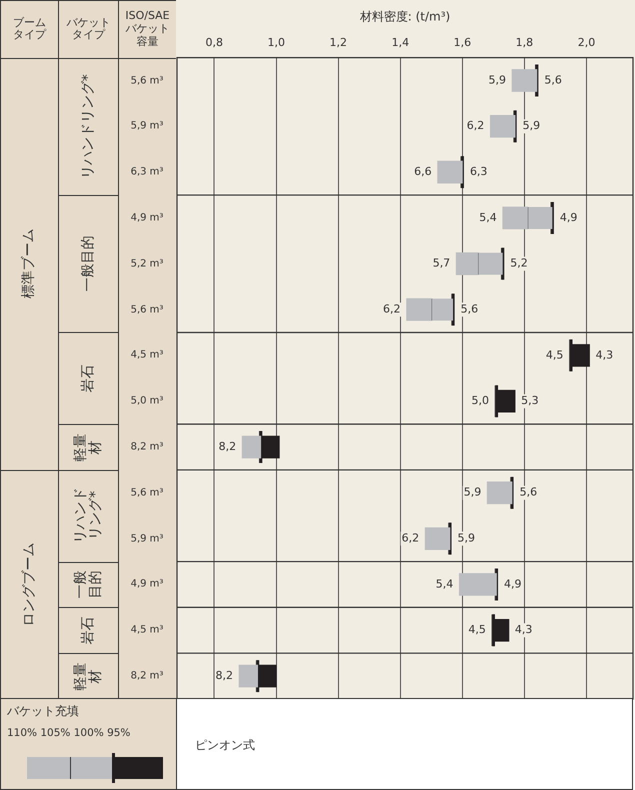  Describe the element at coordinates (339, 42) in the screenshot. I see `x-tick-label: 1,2` at that location.